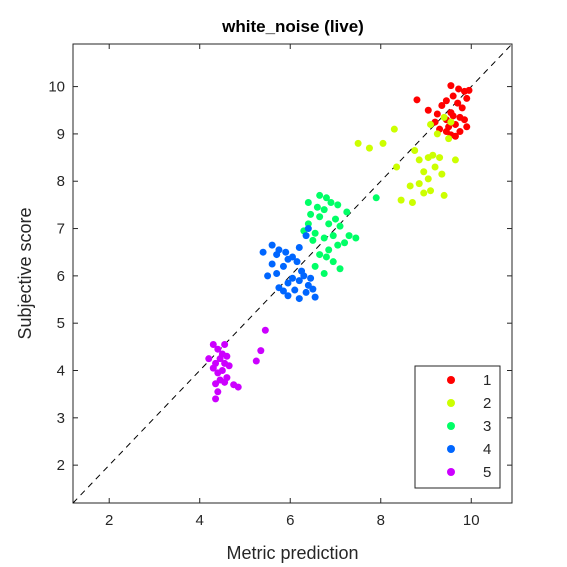 The image size is (567, 567). I want to click on legend: 1 2 3 4 5, so click(457, 427).